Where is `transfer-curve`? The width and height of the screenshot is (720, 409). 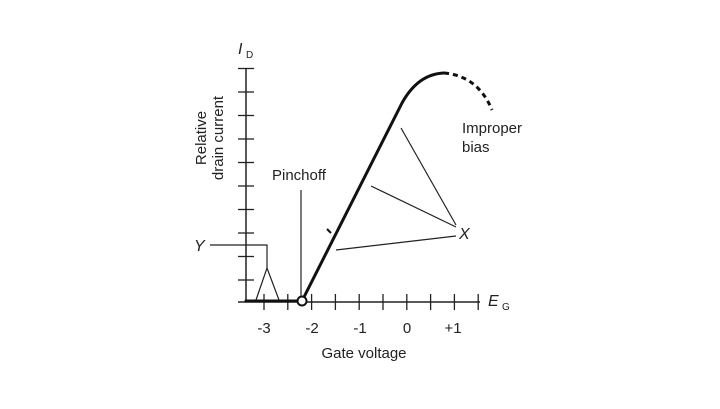 transfer-curve is located at coordinates (373, 186).